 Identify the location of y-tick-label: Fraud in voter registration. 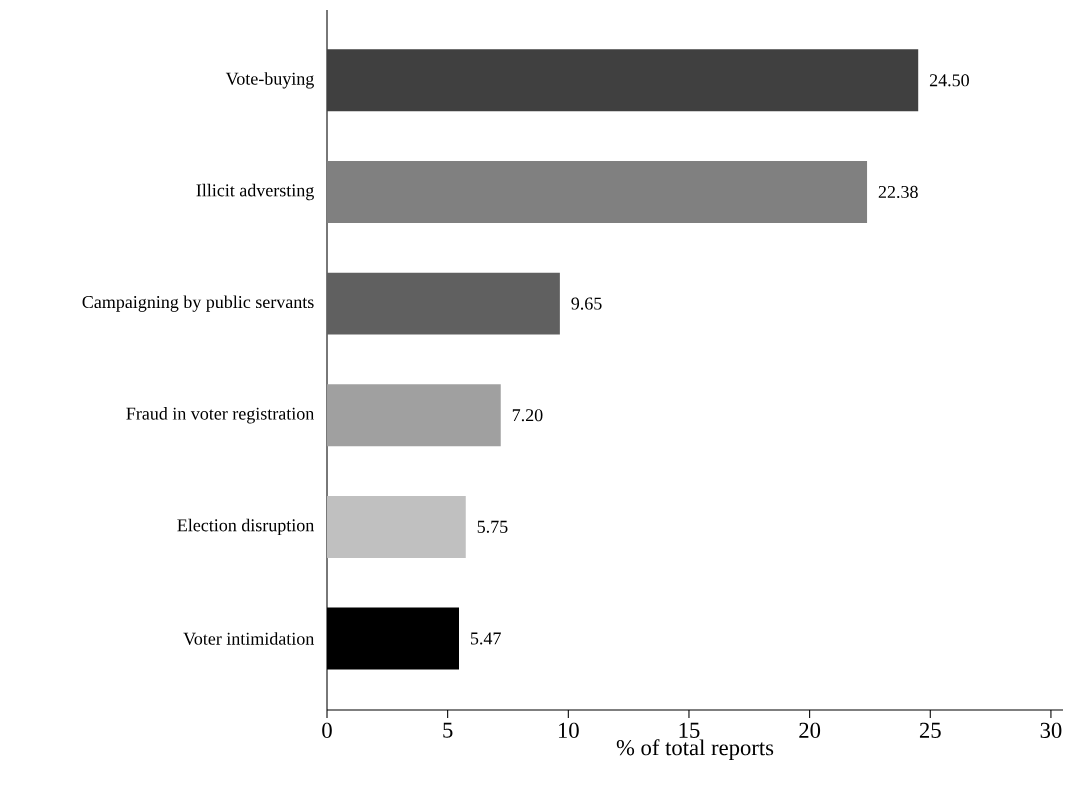
(220, 415).